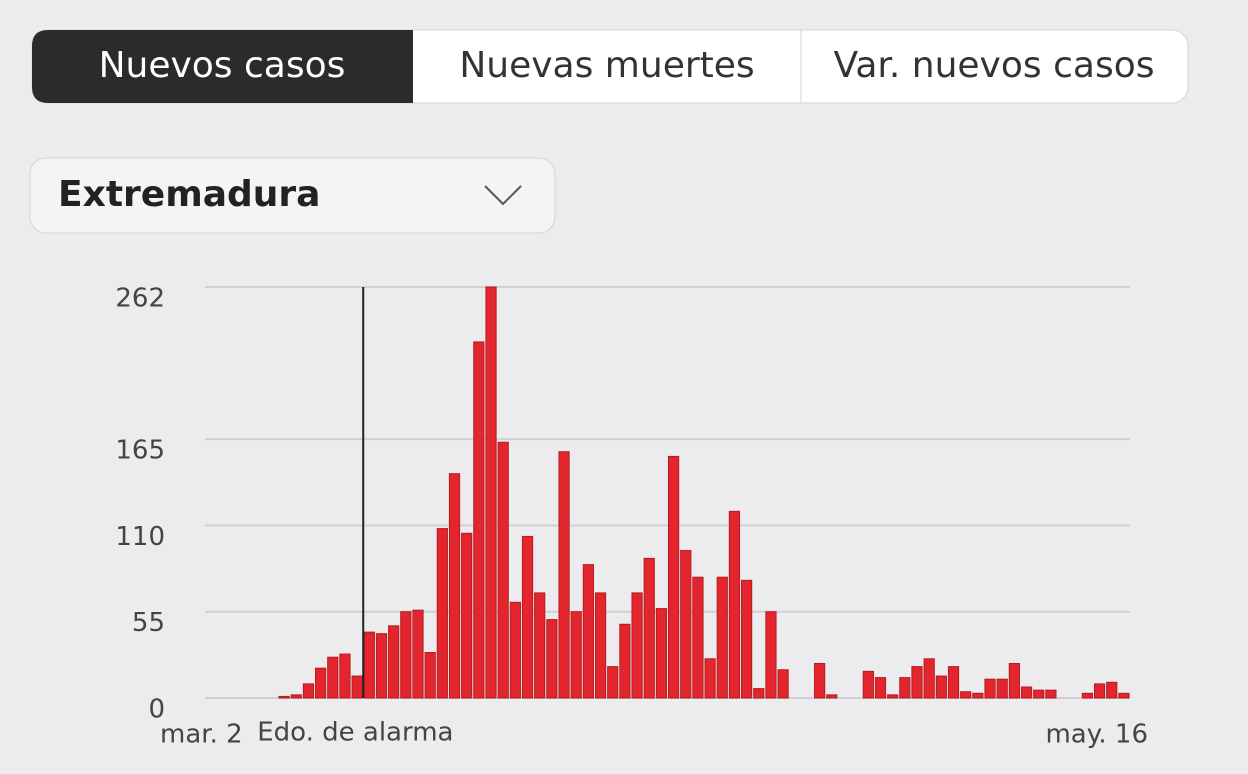 The height and width of the screenshot is (774, 1248). What do you see at coordinates (503, 195) in the screenshot?
I see `dropdown-chevron` at bounding box center [503, 195].